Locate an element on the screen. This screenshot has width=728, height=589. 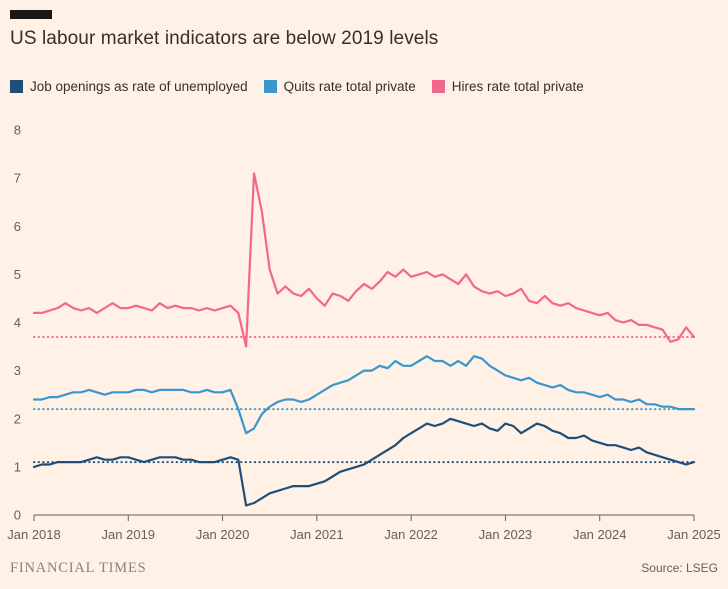
legend-label: Job openings as rate of unemployed is located at coordinates (139, 86).